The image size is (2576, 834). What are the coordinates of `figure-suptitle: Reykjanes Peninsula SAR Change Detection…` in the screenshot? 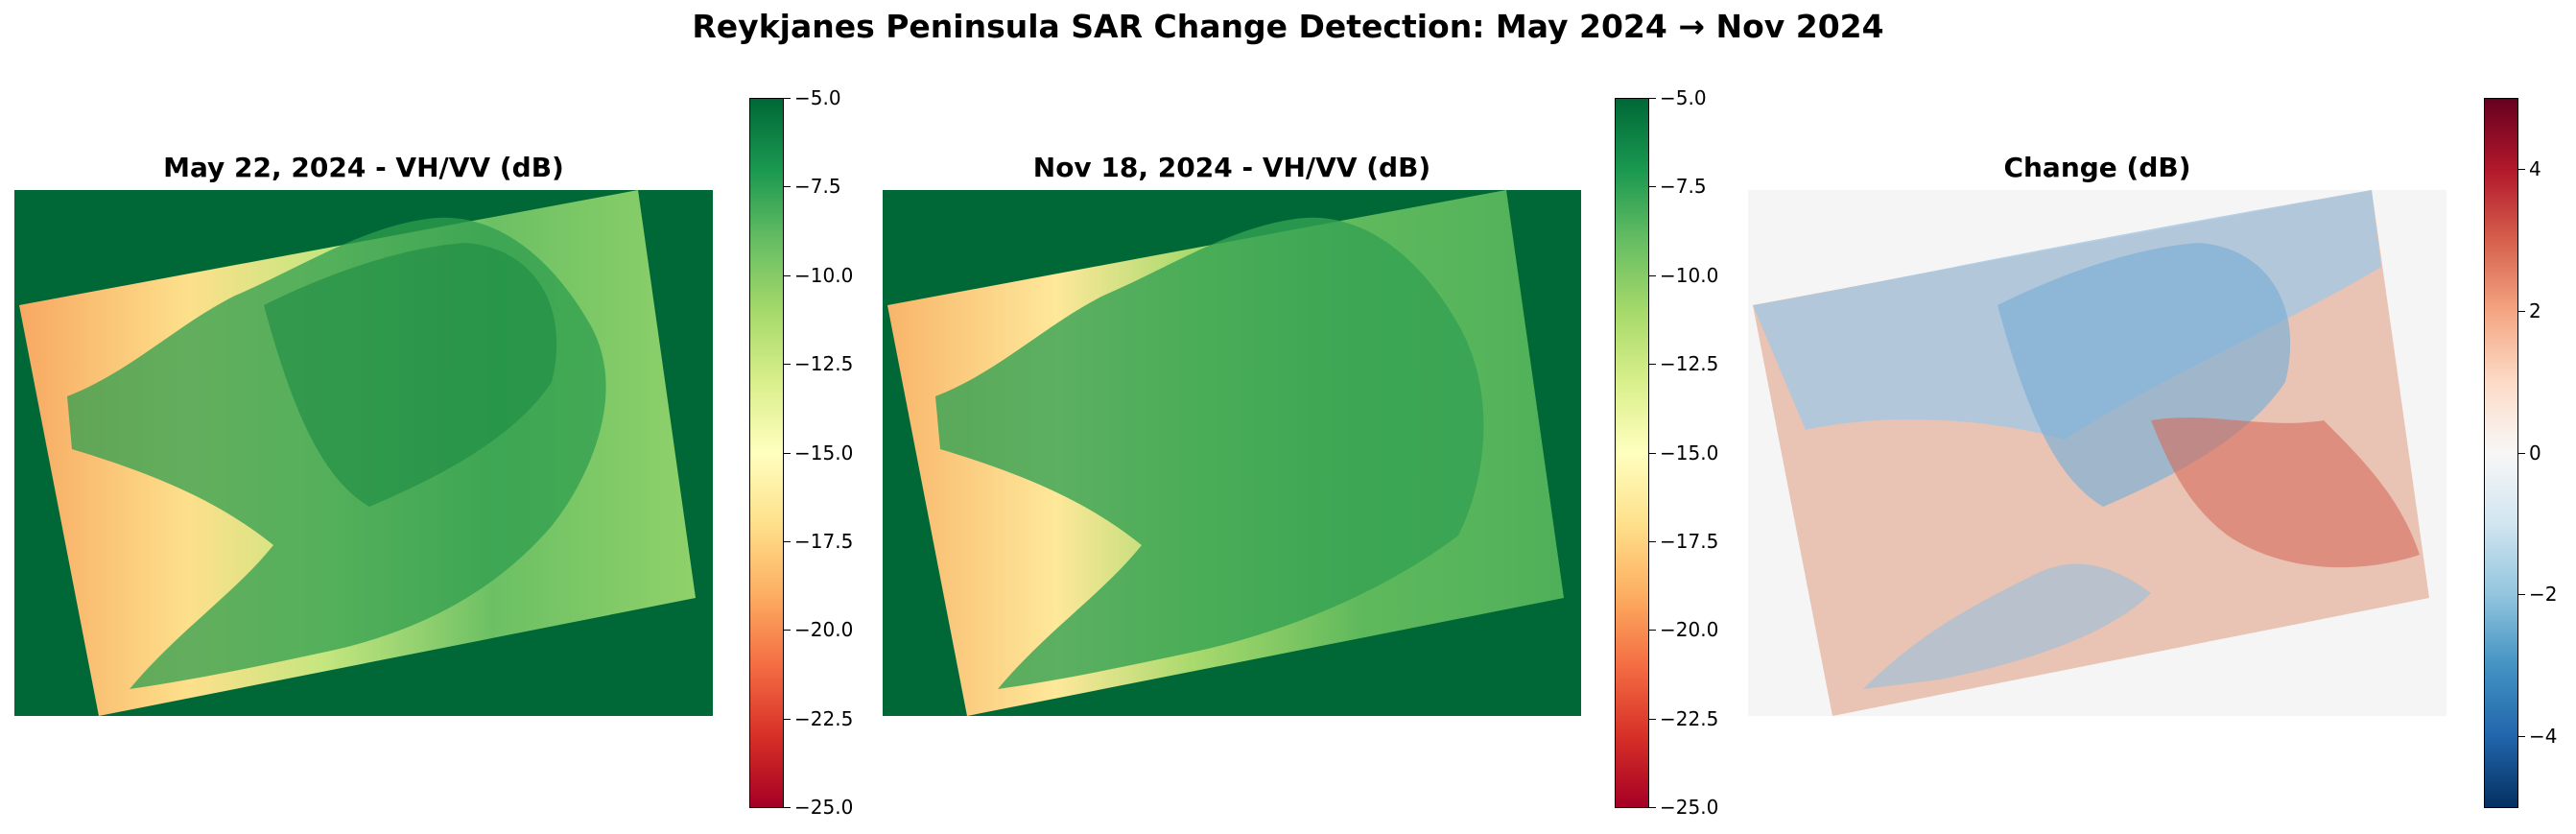 It's located at (1288, 26).